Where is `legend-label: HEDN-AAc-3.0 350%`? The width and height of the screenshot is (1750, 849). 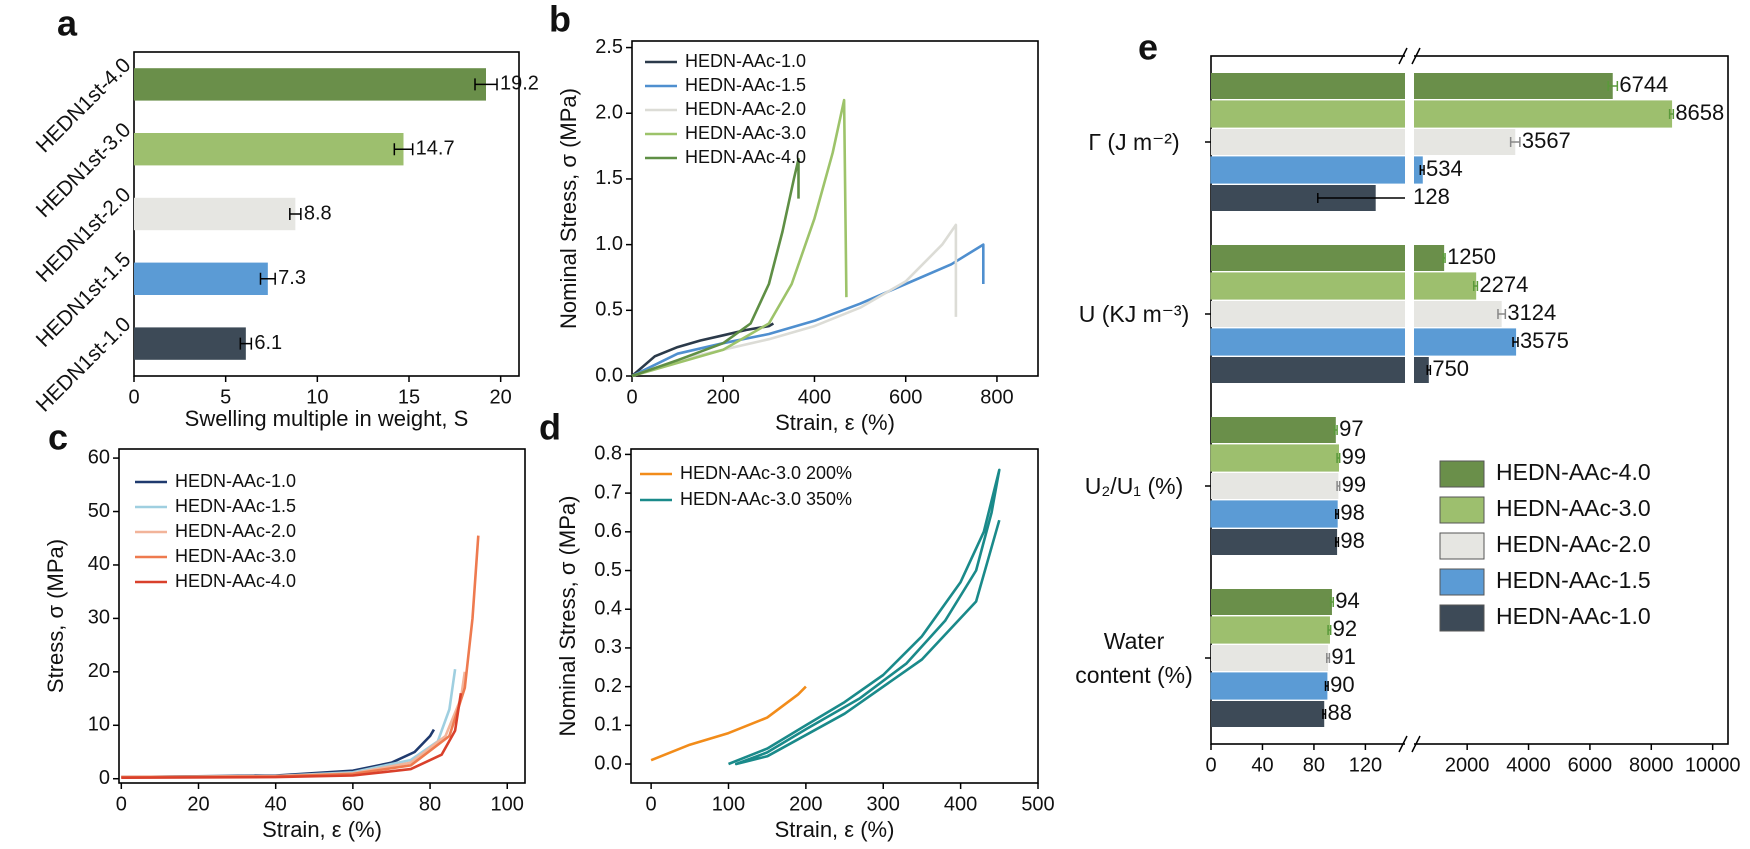
legend-label: HEDN-AAc-3.0 350% is located at coordinates (766, 499).